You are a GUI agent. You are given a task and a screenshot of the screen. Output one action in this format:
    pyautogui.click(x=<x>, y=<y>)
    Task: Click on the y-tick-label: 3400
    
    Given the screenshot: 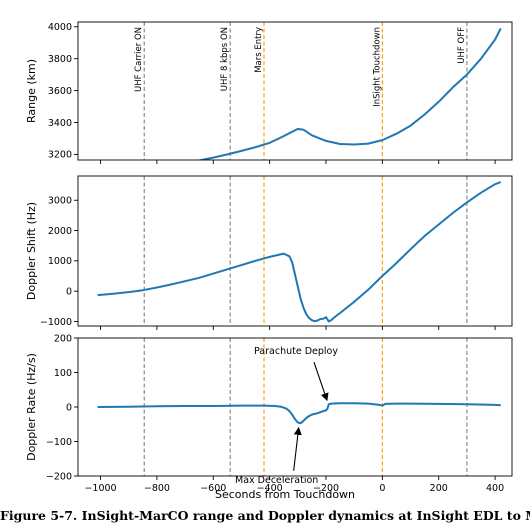 What is the action you would take?
    pyautogui.click(x=60, y=123)
    